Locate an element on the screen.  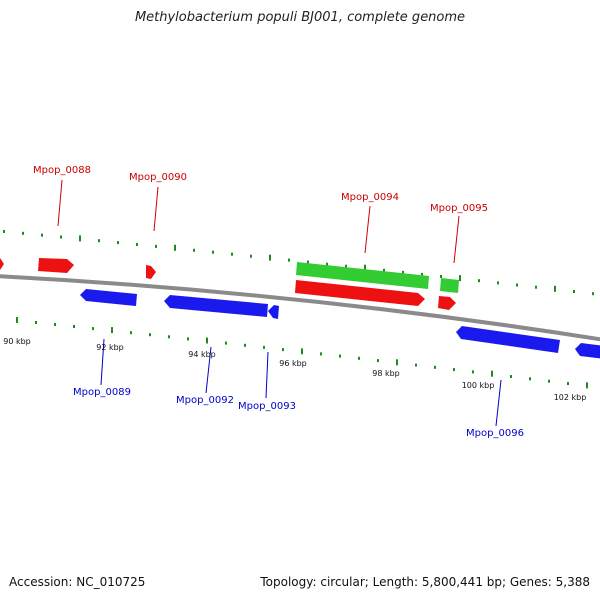
scale-label-90kbp: 90 kbp is located at coordinates (17, 341).